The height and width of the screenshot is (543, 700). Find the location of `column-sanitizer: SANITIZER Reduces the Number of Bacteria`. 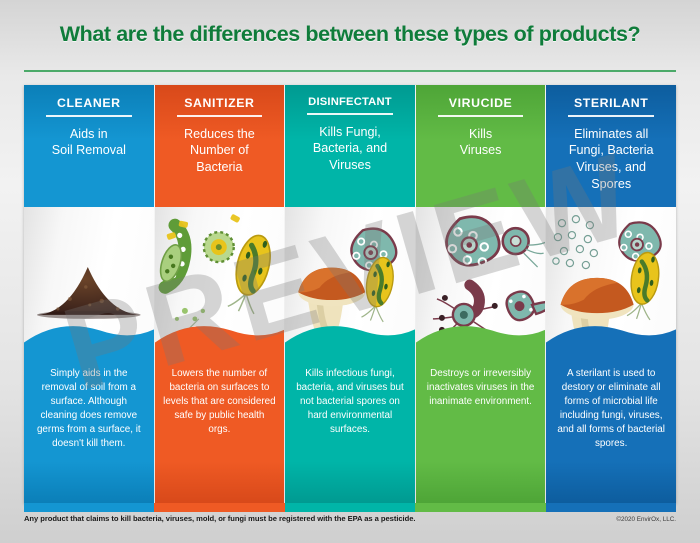

column-sanitizer: SANITIZER Reduces the Number of Bacteria is located at coordinates (219, 294).